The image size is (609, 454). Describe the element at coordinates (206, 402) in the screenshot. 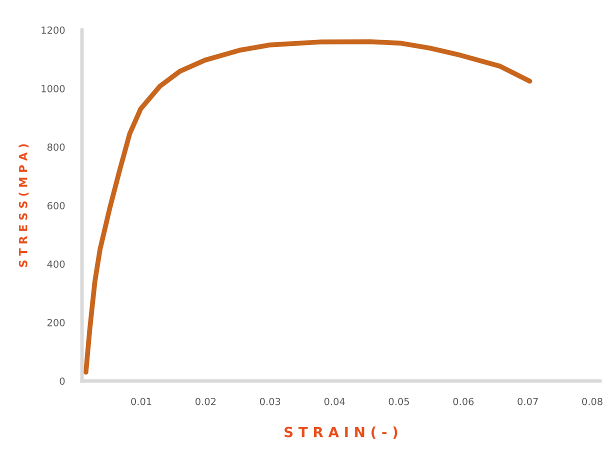

I see `x-tick-label: 0.02` at that location.